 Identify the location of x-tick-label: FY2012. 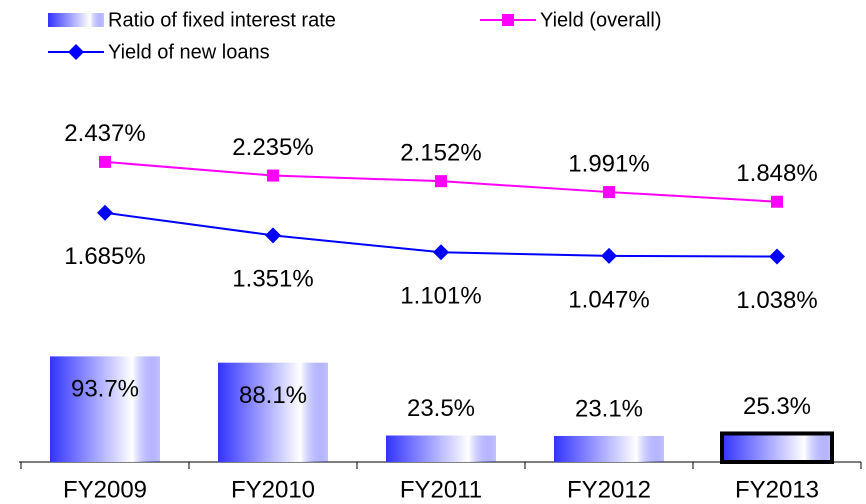
(609, 489).